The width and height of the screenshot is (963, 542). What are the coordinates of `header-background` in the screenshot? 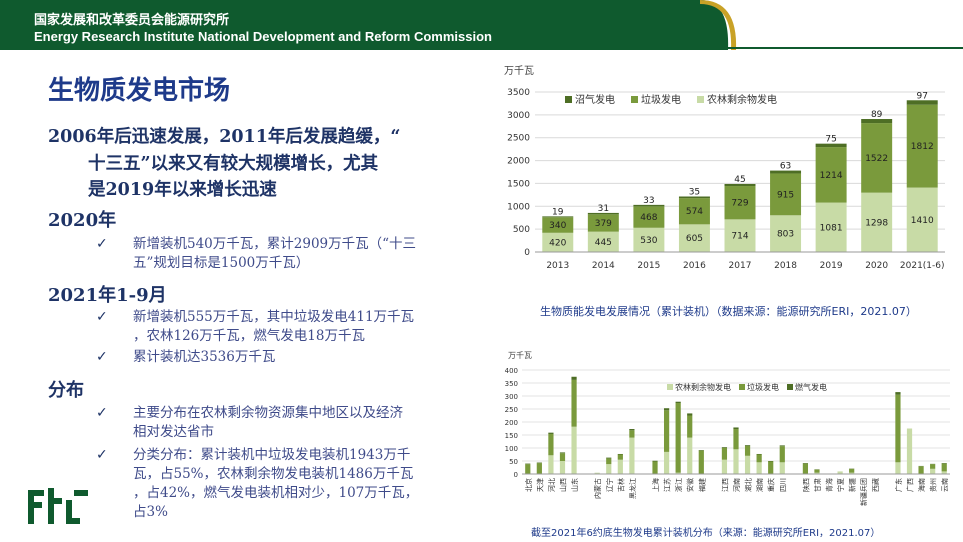 It's located at (481, 25).